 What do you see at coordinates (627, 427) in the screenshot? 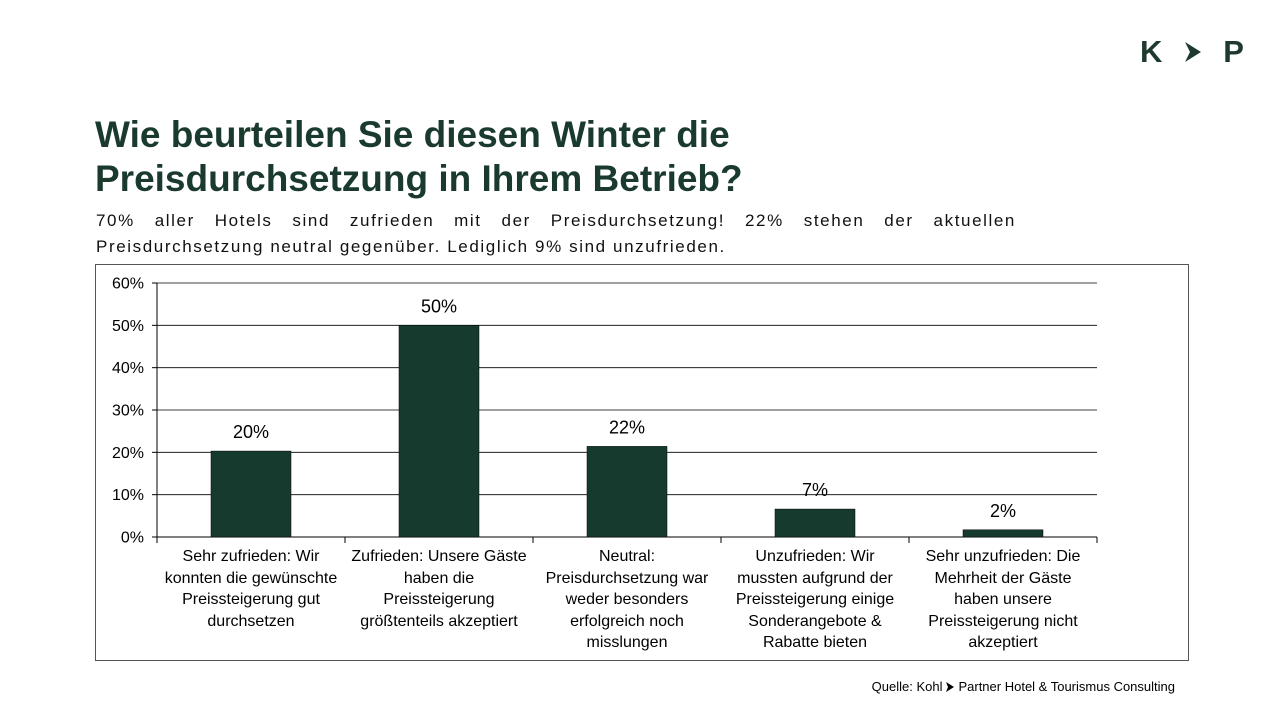
I see `data-label: 22%` at bounding box center [627, 427].